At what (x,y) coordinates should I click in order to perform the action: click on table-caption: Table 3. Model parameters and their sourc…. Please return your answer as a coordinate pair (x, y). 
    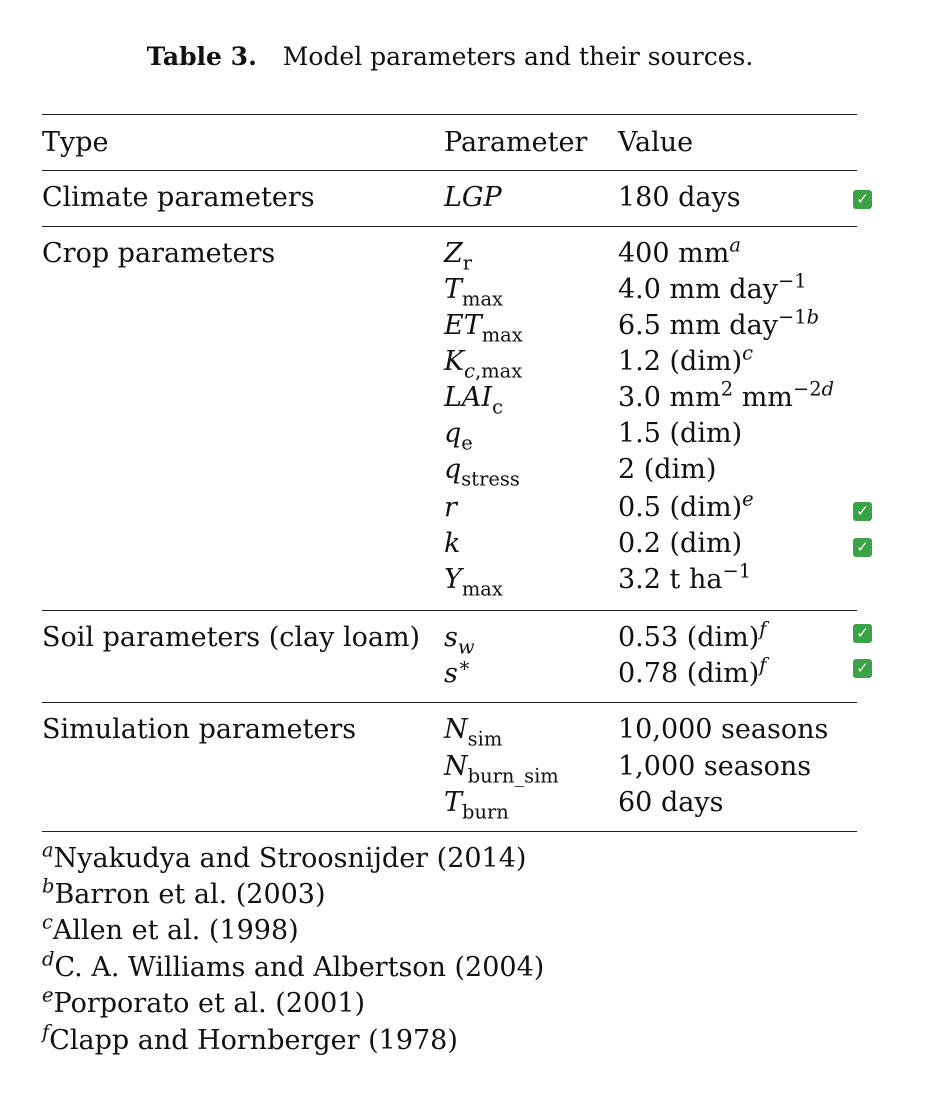
    Looking at the image, I should click on (450, 56).